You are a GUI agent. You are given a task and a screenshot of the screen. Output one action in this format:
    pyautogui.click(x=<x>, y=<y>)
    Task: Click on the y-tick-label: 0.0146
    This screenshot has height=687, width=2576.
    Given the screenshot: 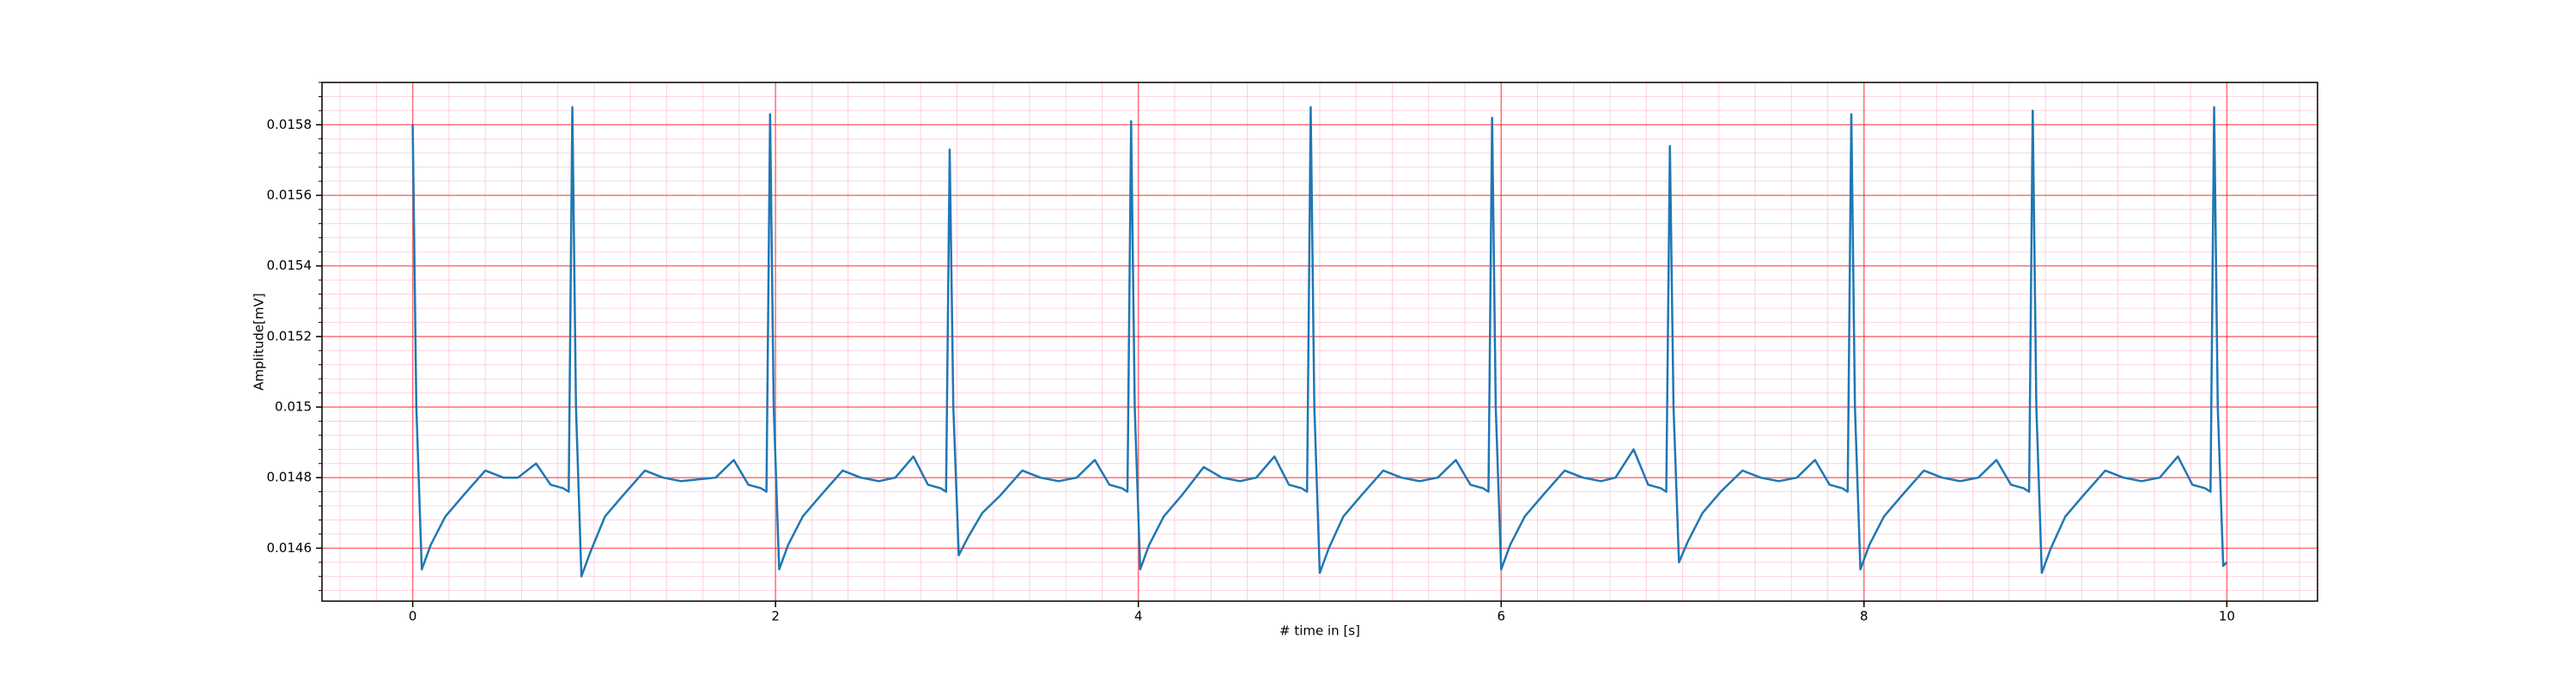 What is the action you would take?
    pyautogui.click(x=290, y=548)
    